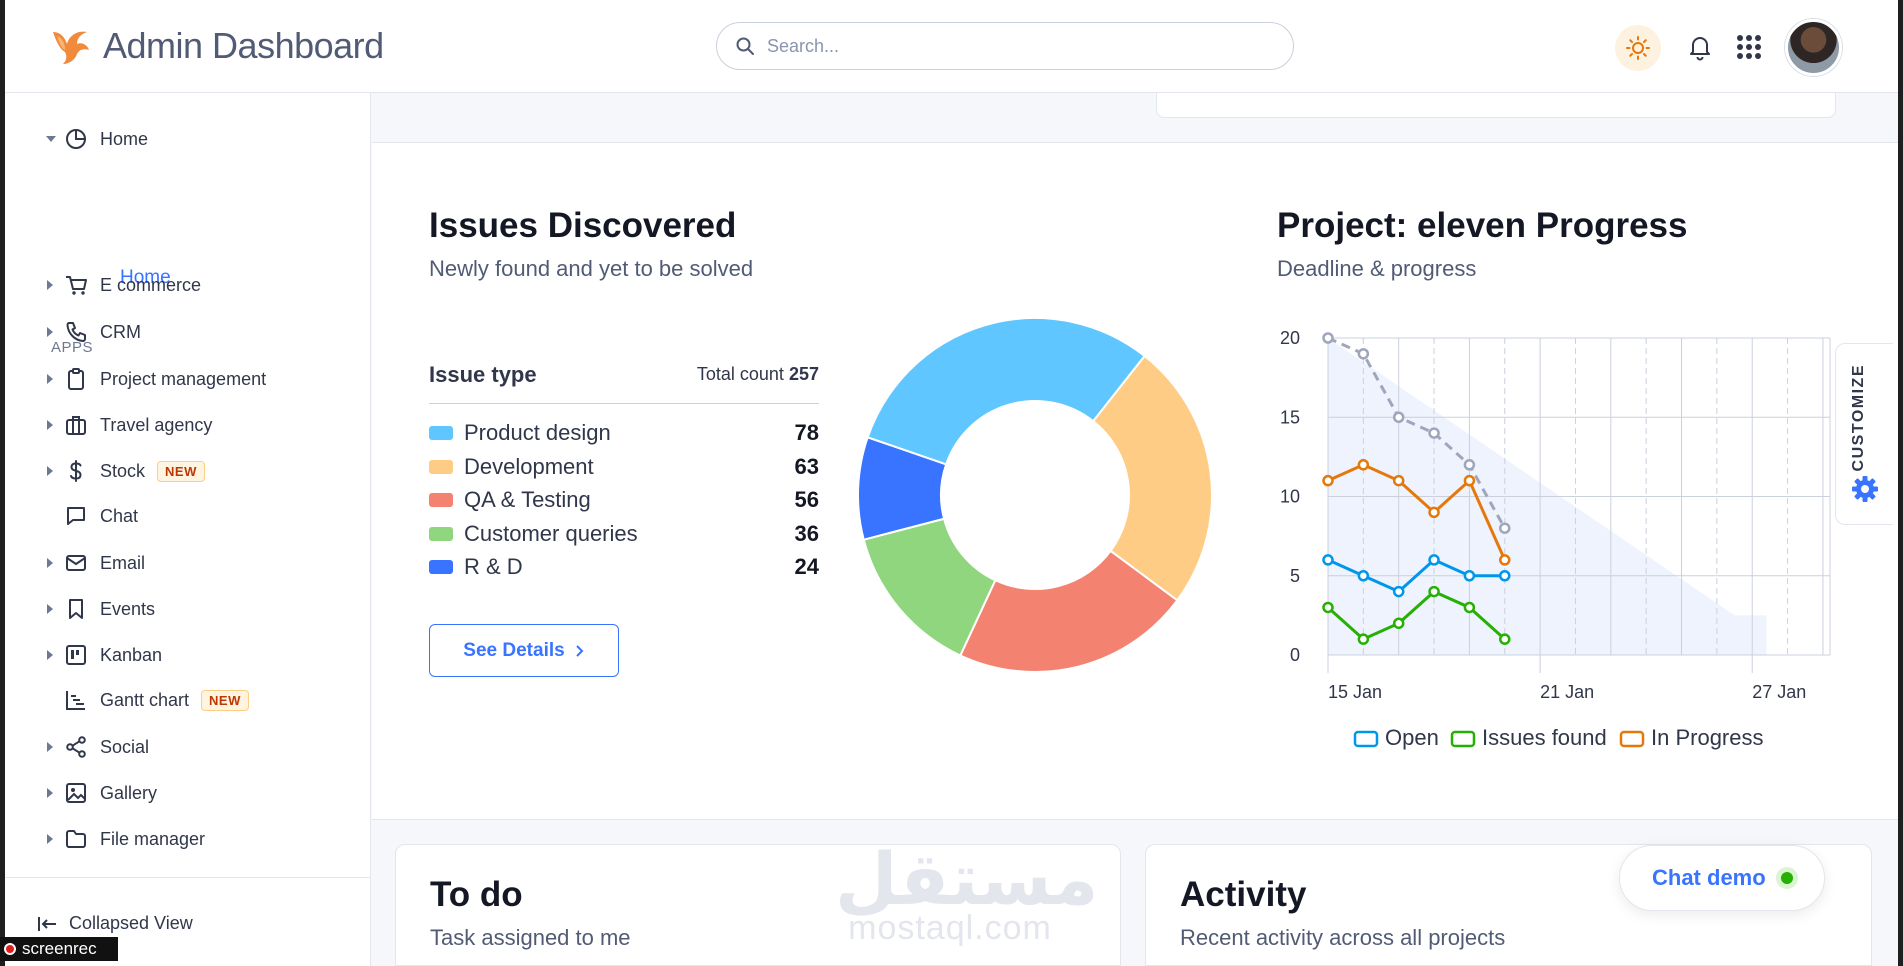 The width and height of the screenshot is (1903, 966). What do you see at coordinates (76, 139) in the screenshot?
I see `pie-chart-icon` at bounding box center [76, 139].